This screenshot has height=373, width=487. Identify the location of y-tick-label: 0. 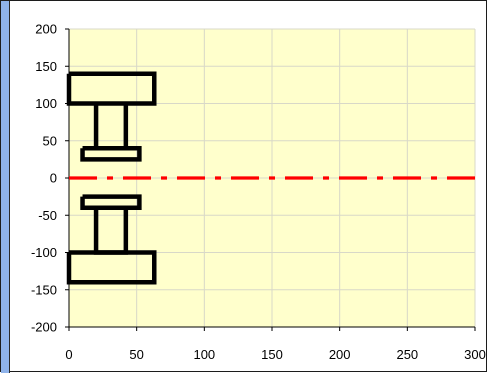
(53, 178).